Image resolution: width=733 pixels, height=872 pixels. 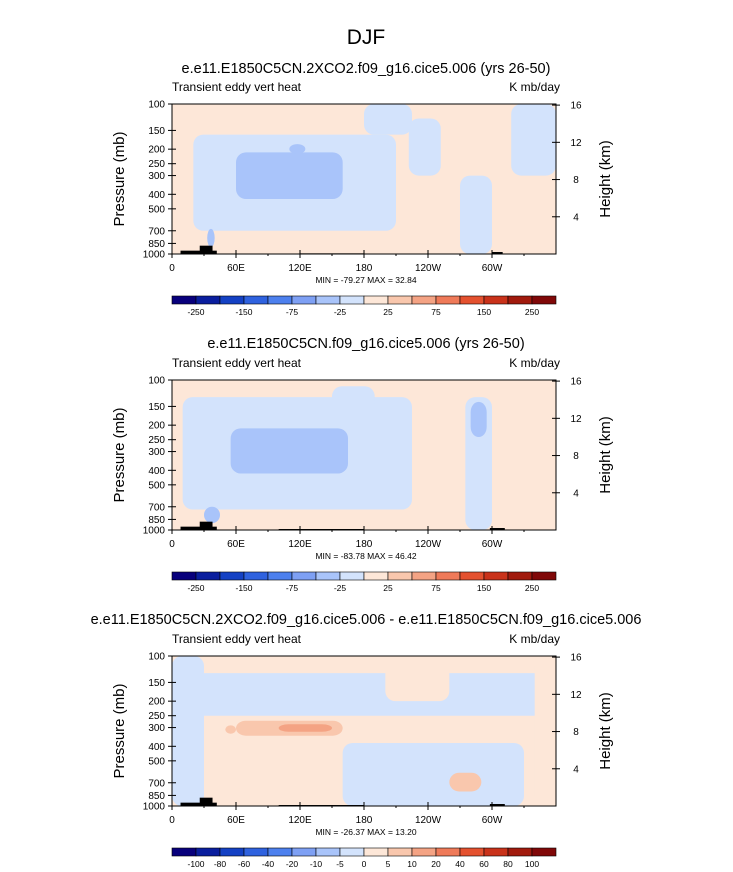 I want to click on h-tick-label: 4, so click(x=576, y=769).